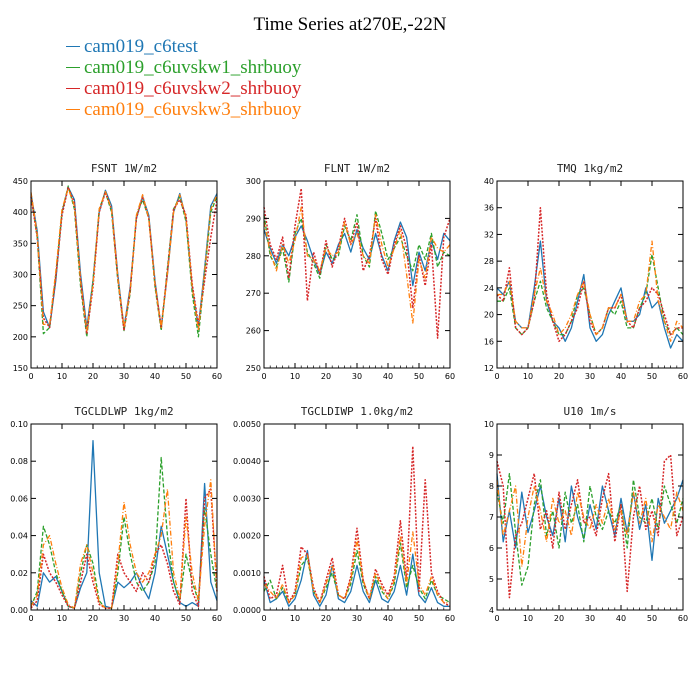 The height and width of the screenshot is (700, 700). I want to click on panel-title: FSNT 1W/m2, so click(124, 168).